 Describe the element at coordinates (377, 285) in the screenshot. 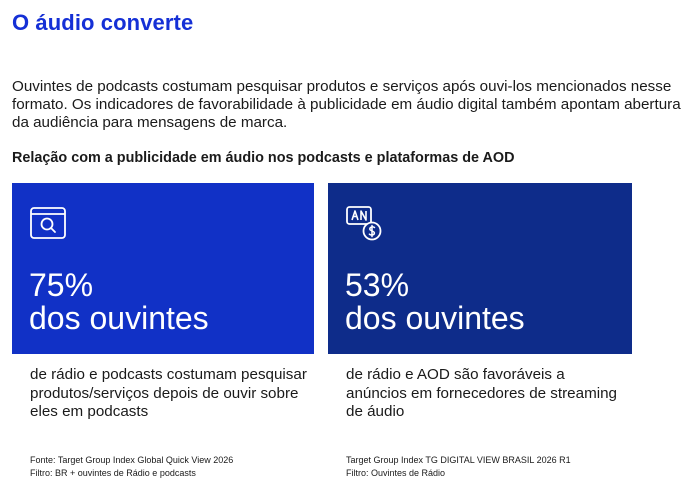

I see `stat-percent: 53%` at that location.